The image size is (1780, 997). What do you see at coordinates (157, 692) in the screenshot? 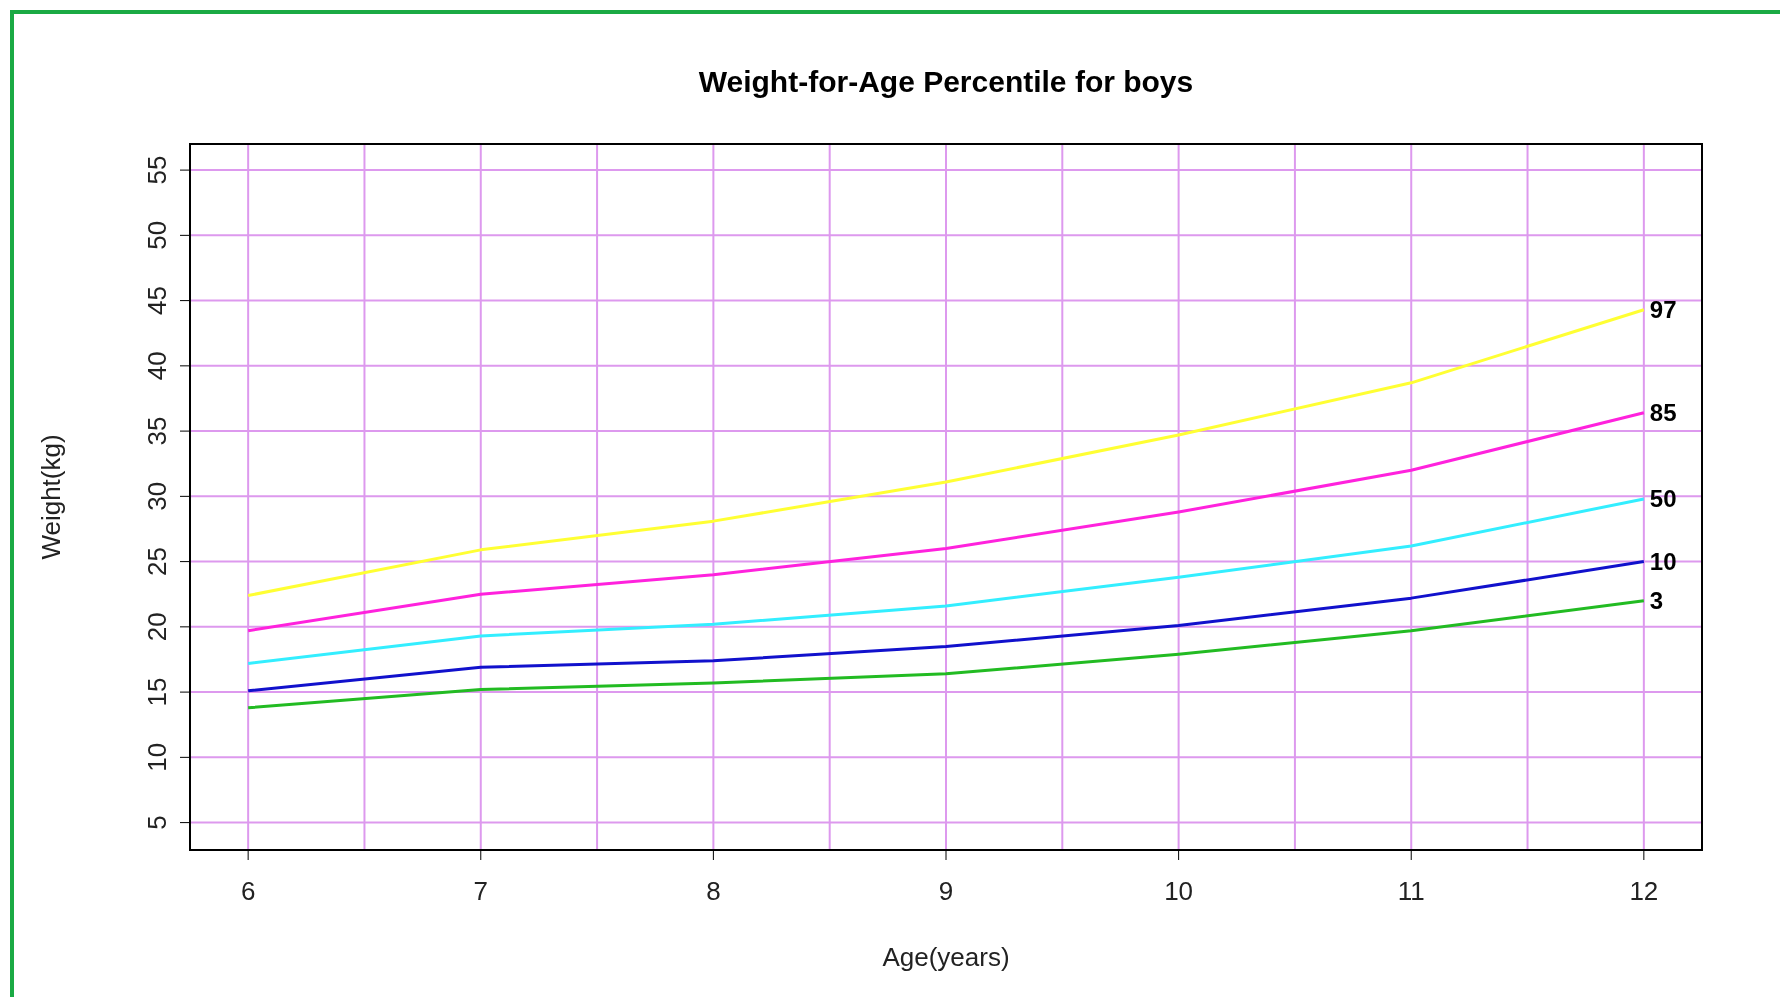
I see `y-tick-label: 15` at bounding box center [157, 692].